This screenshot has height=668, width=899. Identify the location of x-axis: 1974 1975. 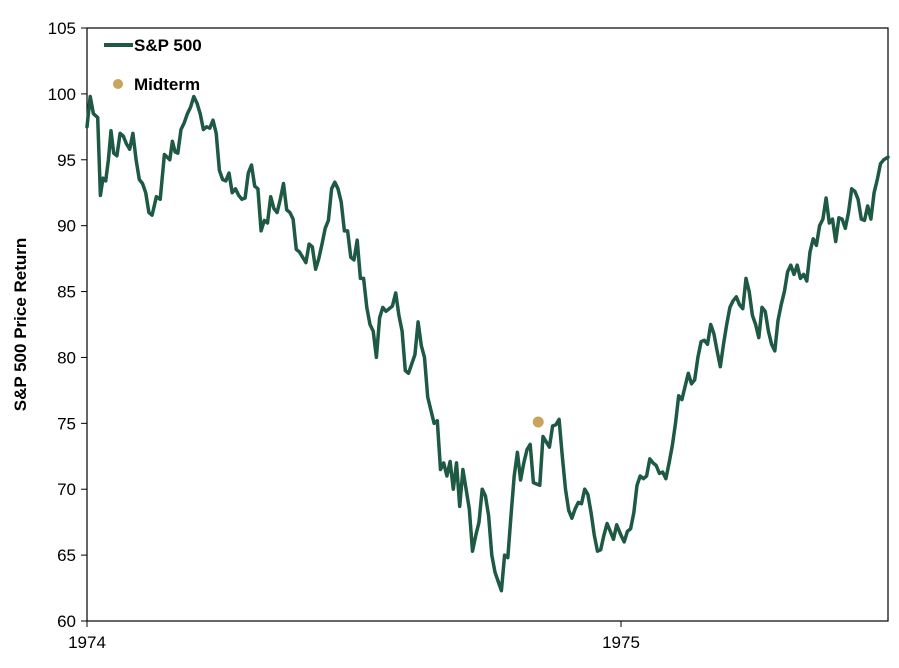
(354, 636).